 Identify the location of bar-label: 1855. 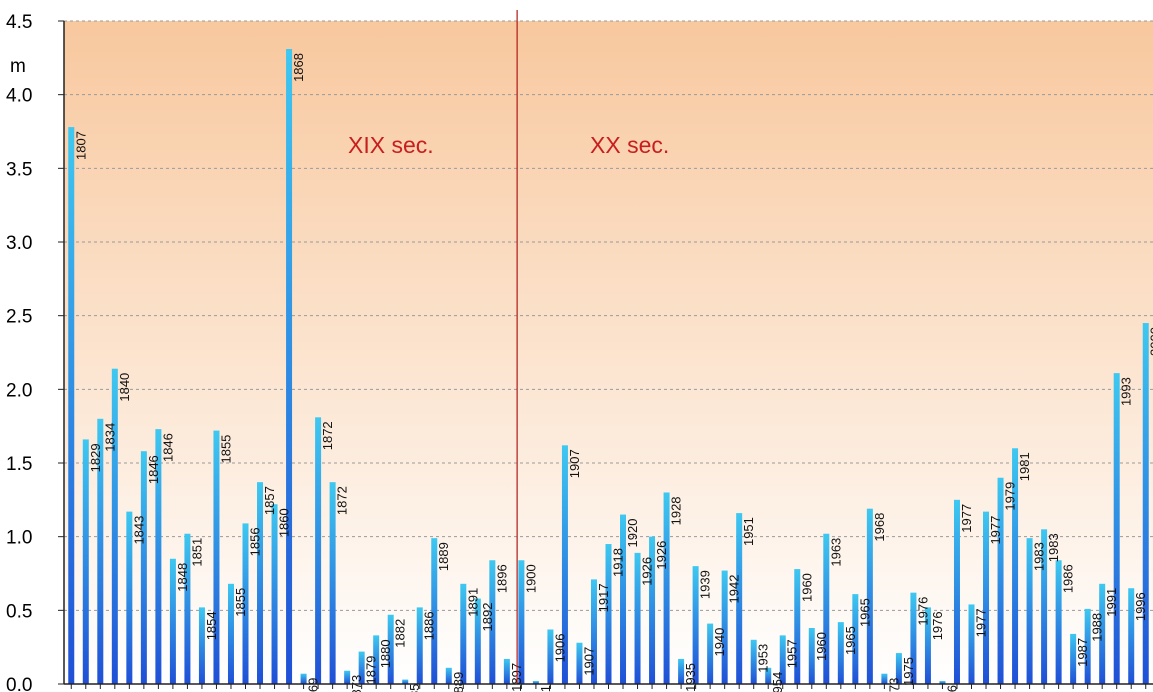
(240, 602).